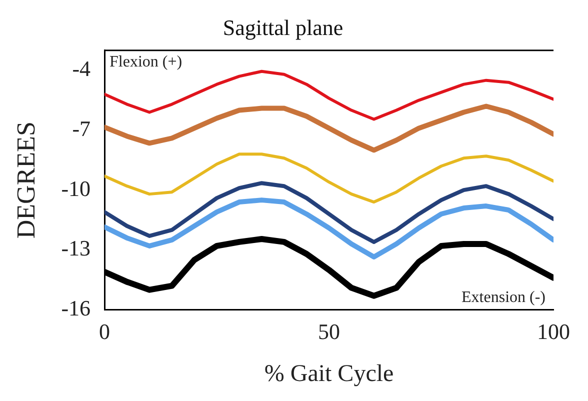  What do you see at coordinates (504, 297) in the screenshot?
I see `annotation: Extension (-)` at bounding box center [504, 297].